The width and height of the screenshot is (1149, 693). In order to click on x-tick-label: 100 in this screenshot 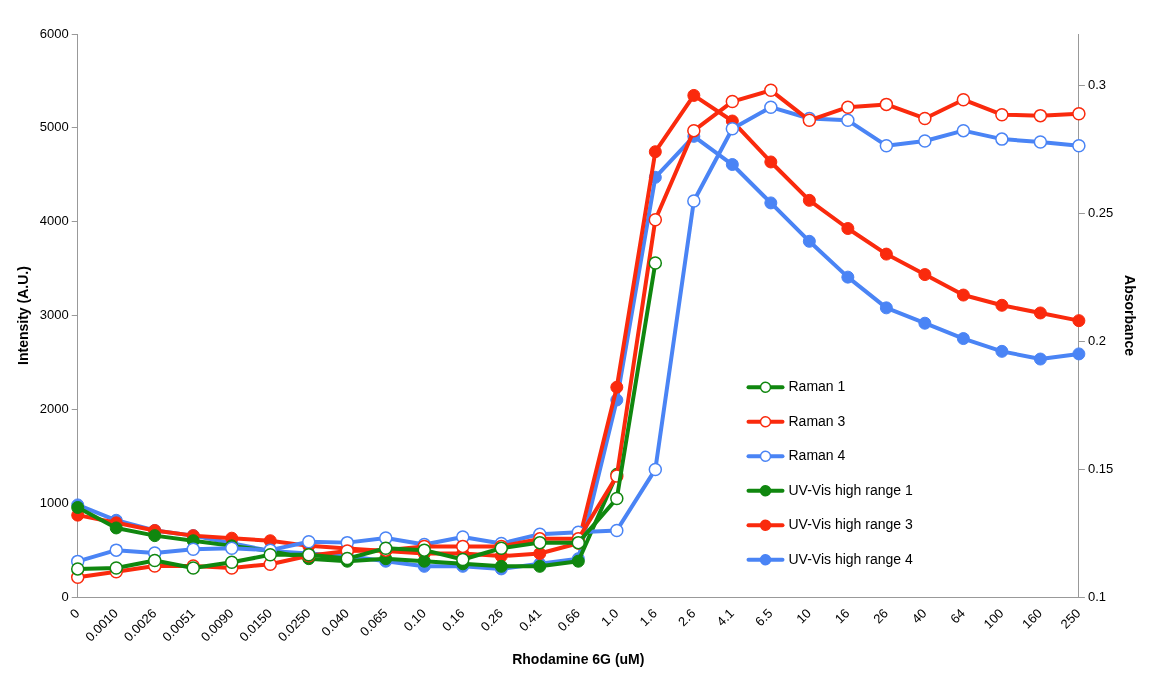, I will do `click(993, 618)`.